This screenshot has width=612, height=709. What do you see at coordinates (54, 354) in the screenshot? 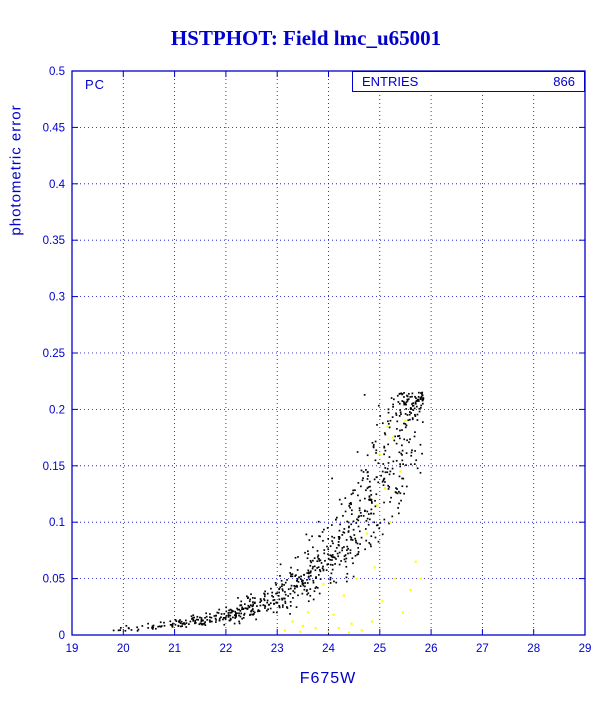
I see `y-tick-label: 0.25` at bounding box center [54, 354].